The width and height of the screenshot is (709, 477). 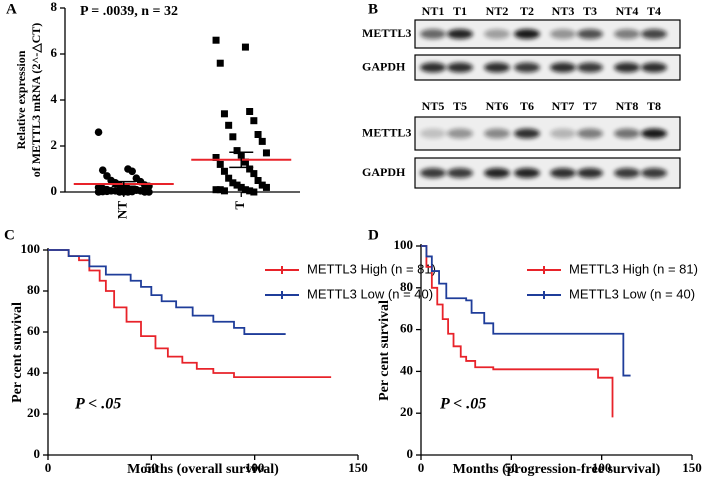 I want to click on lane-label: T6, so click(x=527, y=106).